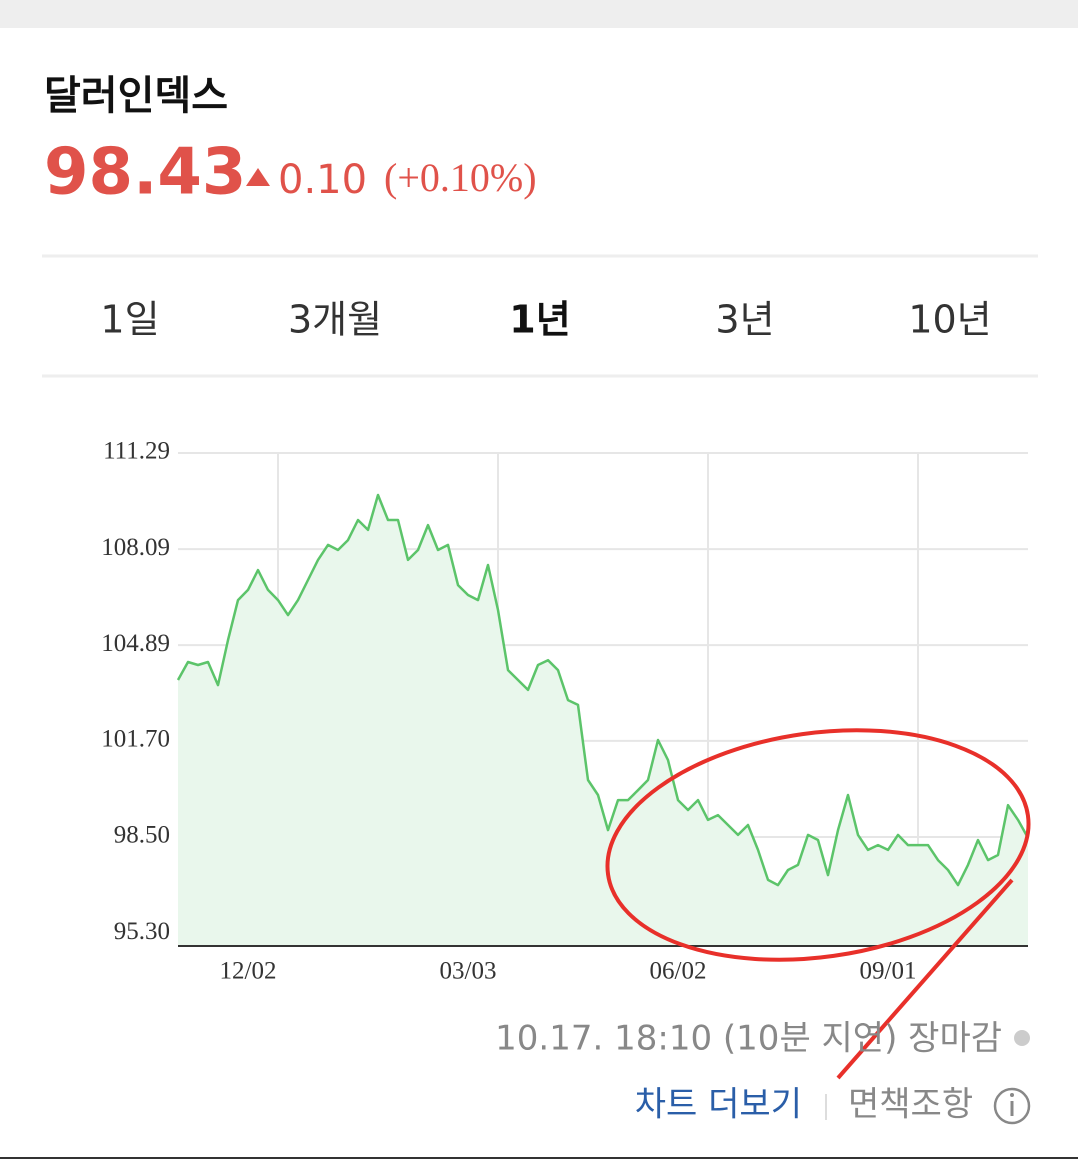  Describe the element at coordinates (135, 643) in the screenshot. I see `y-tick-label: 104.89` at that location.